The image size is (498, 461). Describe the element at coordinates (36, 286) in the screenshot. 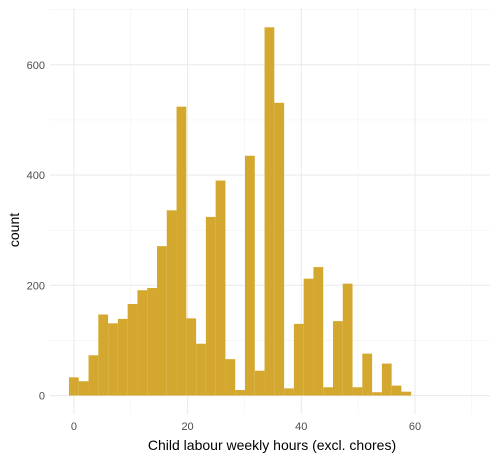

I see `y-tick-label: 200` at that location.